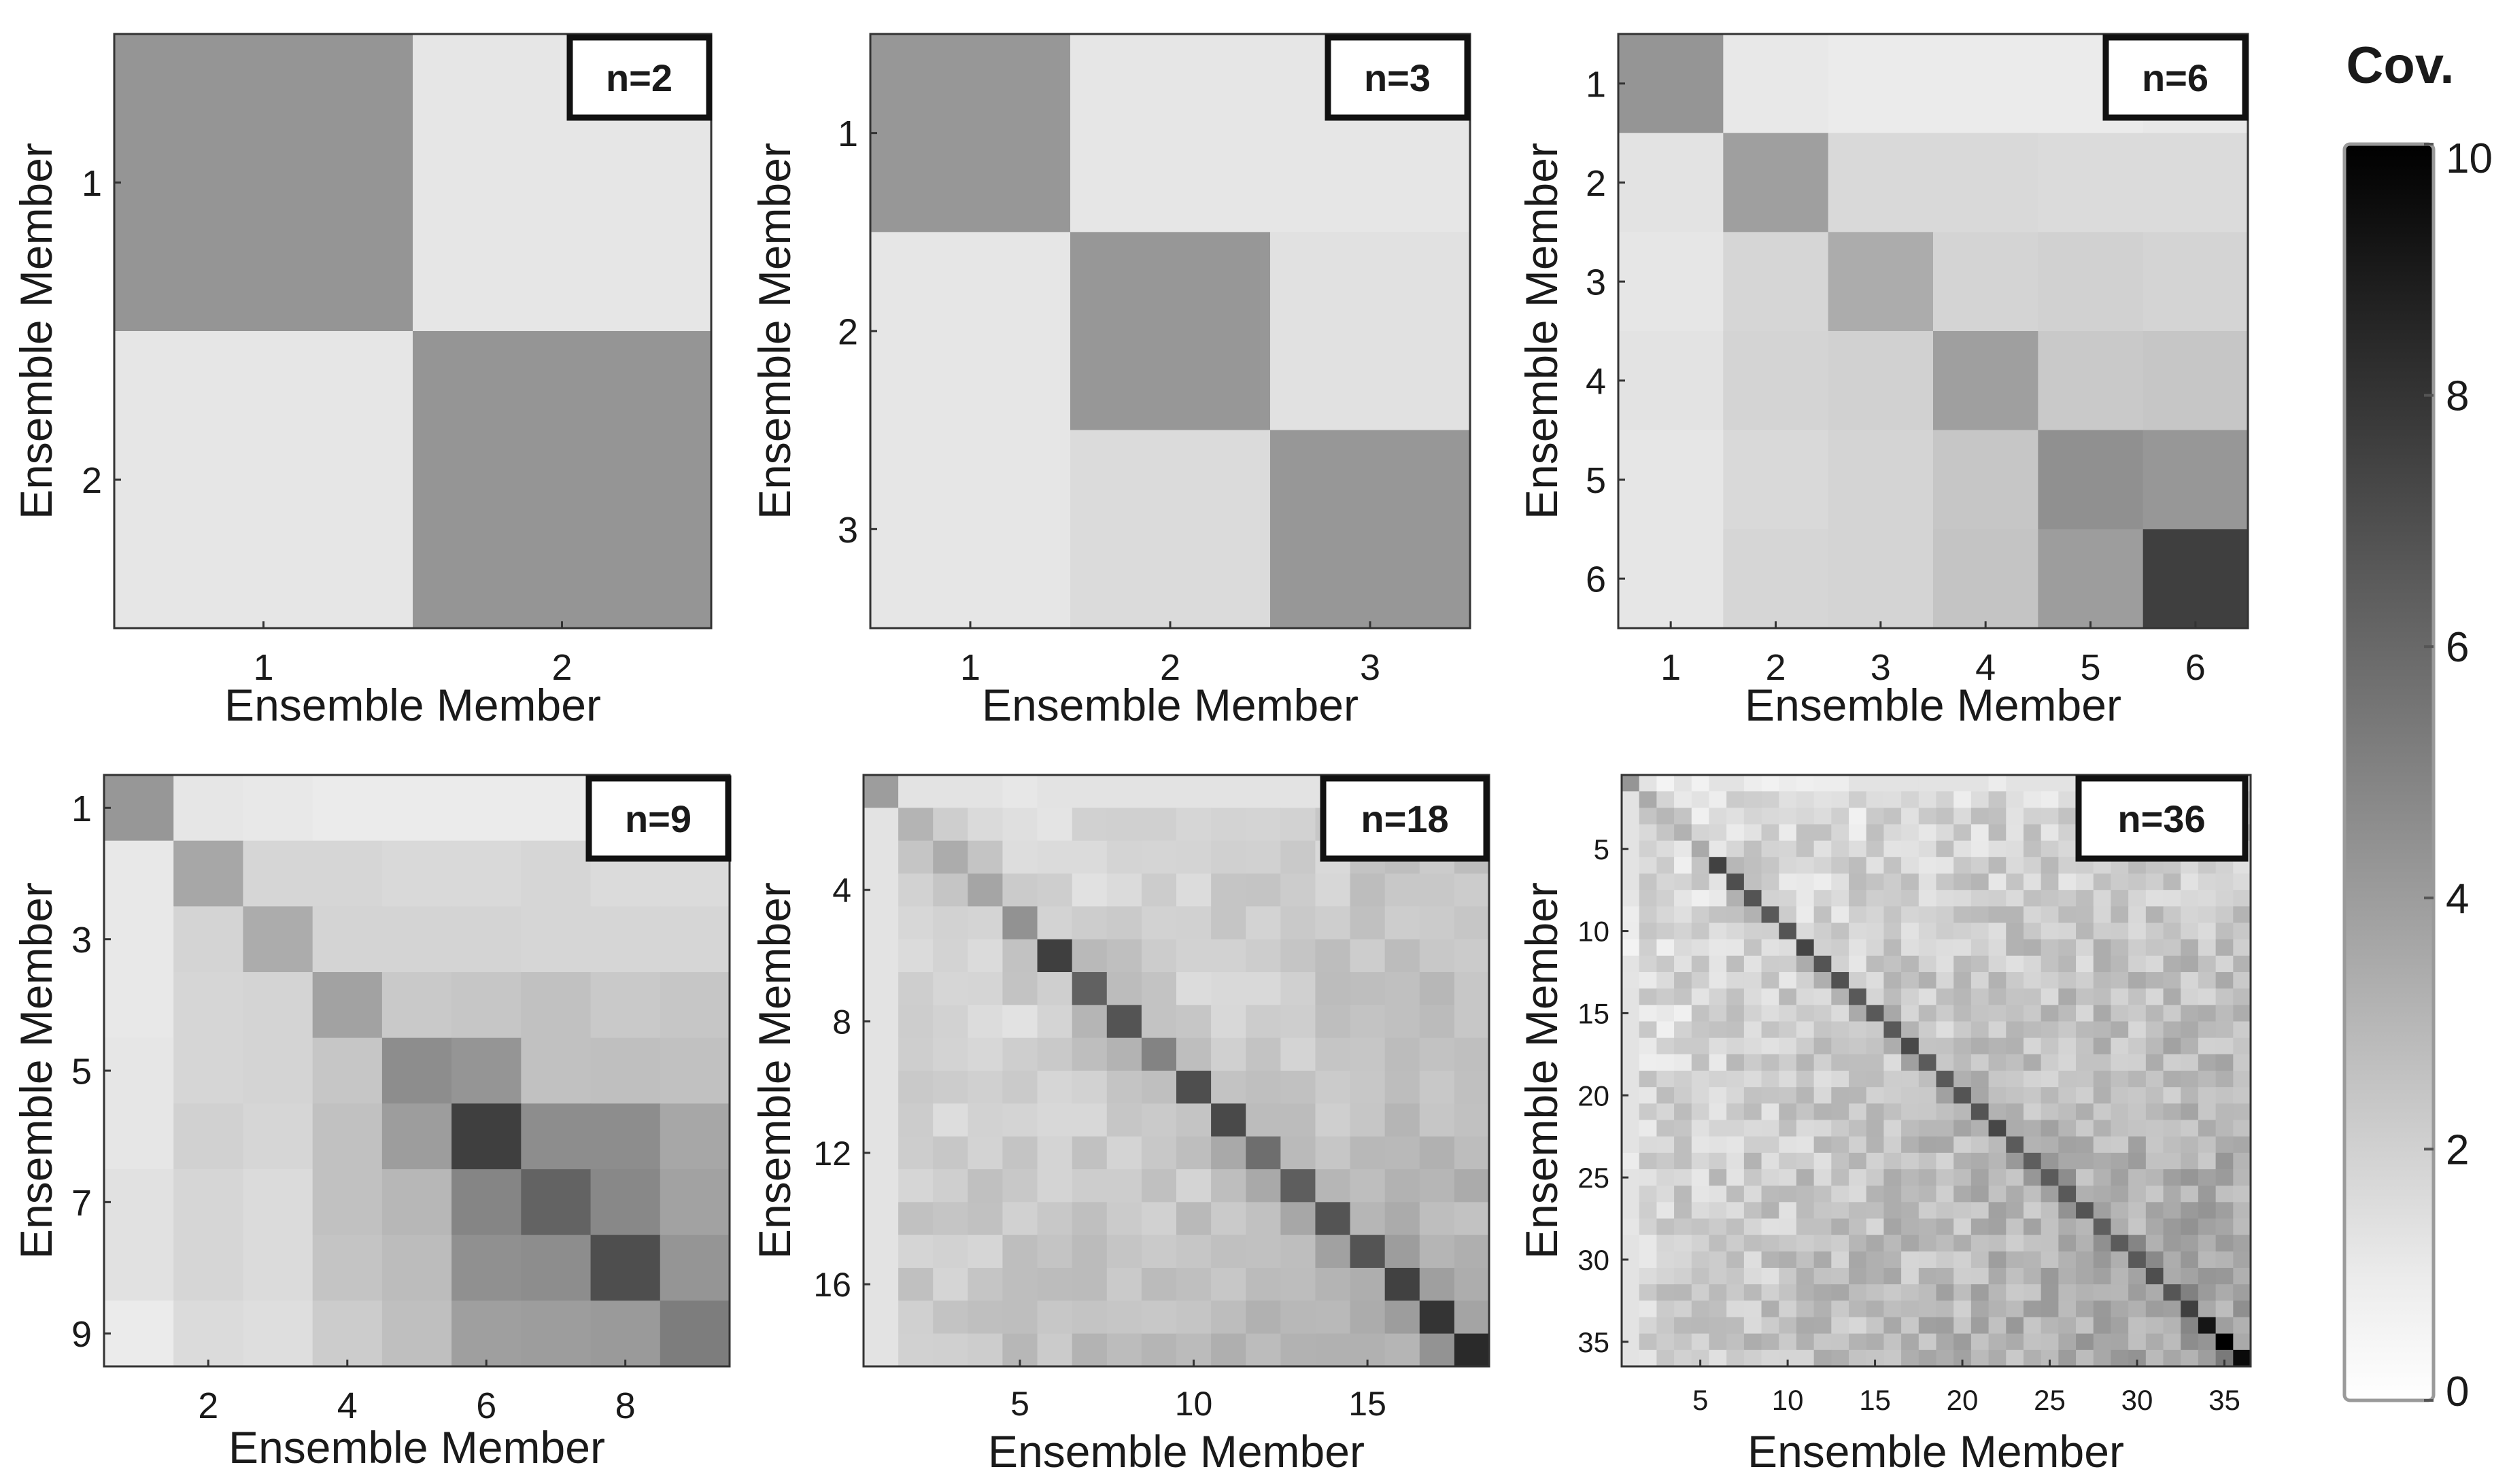 This screenshot has height=1484, width=2509. Describe the element at coordinates (2175, 78) in the screenshot. I see `badge-label: n=6` at that location.